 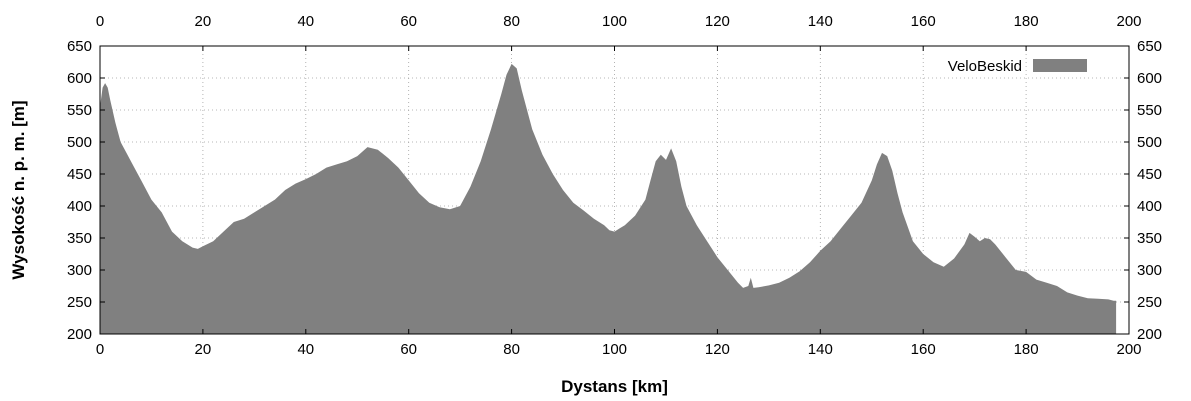 I want to click on x-axis-title: Dystans [km], so click(x=614, y=386).